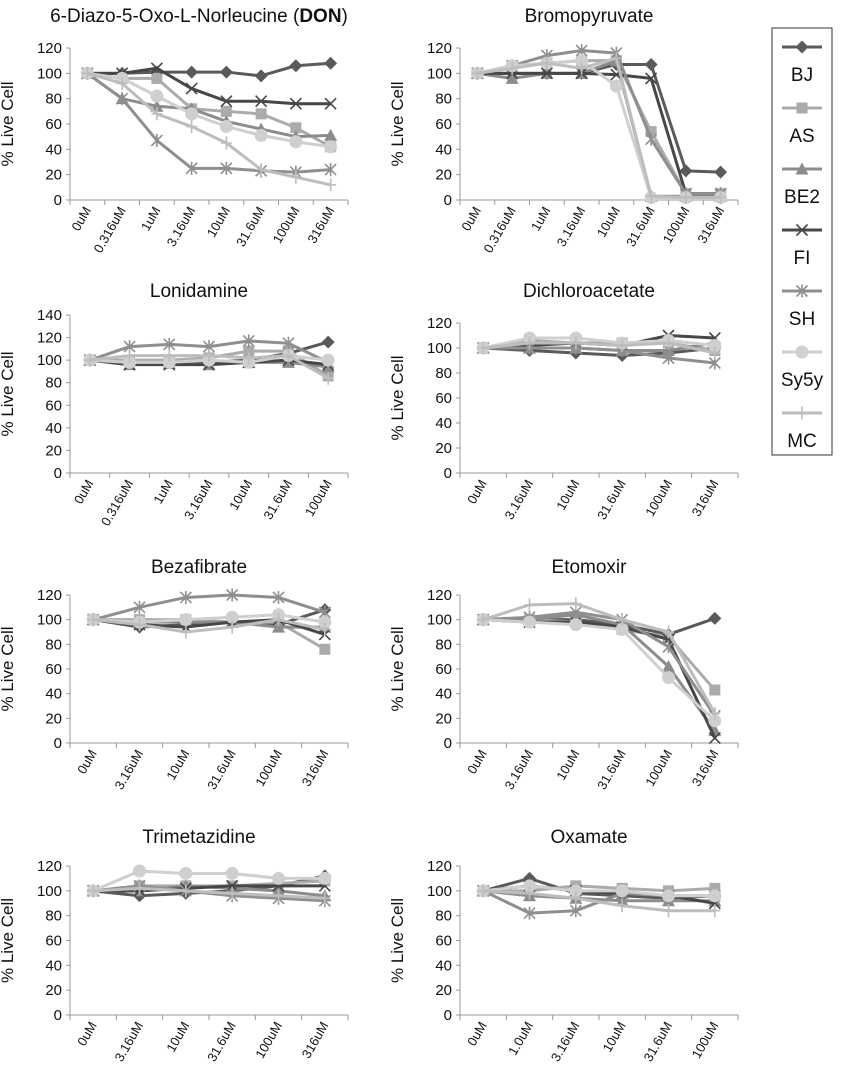  What do you see at coordinates (199, 291) in the screenshot?
I see `chart-title: Lonidamine` at bounding box center [199, 291].